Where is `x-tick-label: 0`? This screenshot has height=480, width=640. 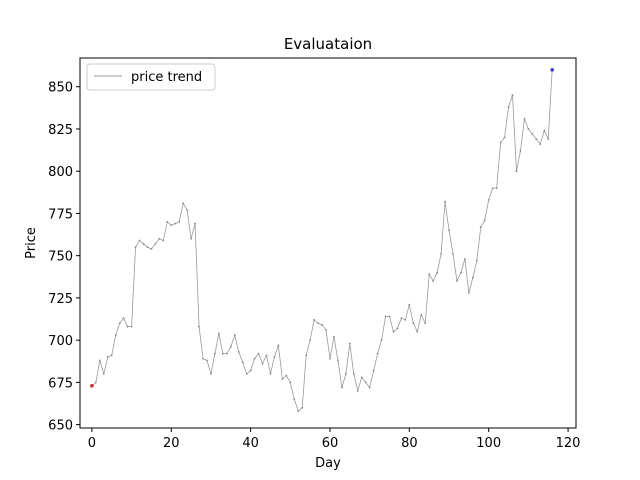 x-tick-label: 0 is located at coordinates (92, 443).